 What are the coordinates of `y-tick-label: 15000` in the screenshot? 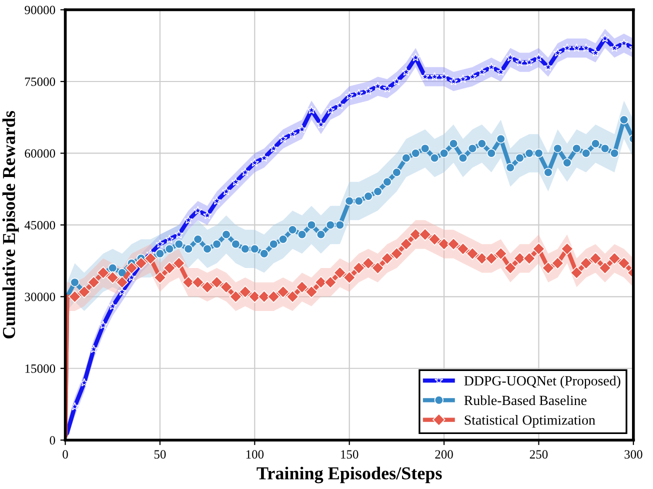 It's located at (40, 368).